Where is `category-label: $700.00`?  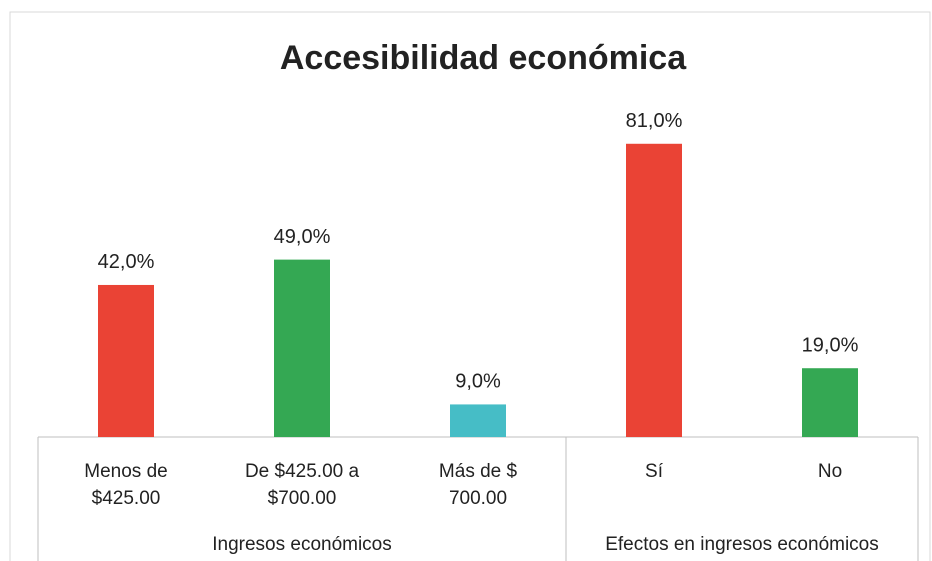 category-label: $700.00 is located at coordinates (302, 498).